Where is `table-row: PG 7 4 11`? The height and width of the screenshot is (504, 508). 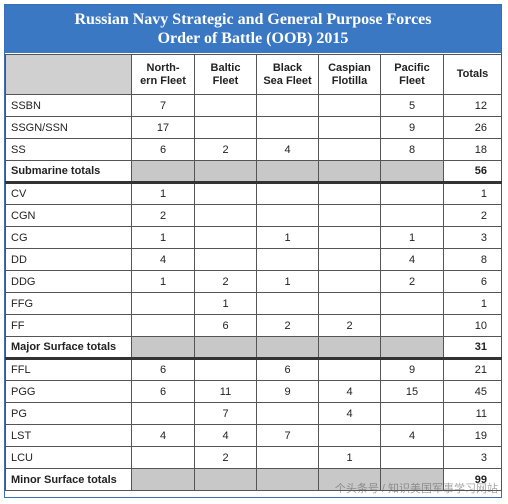
table-row: PG 7 4 11 is located at coordinates (253, 413).